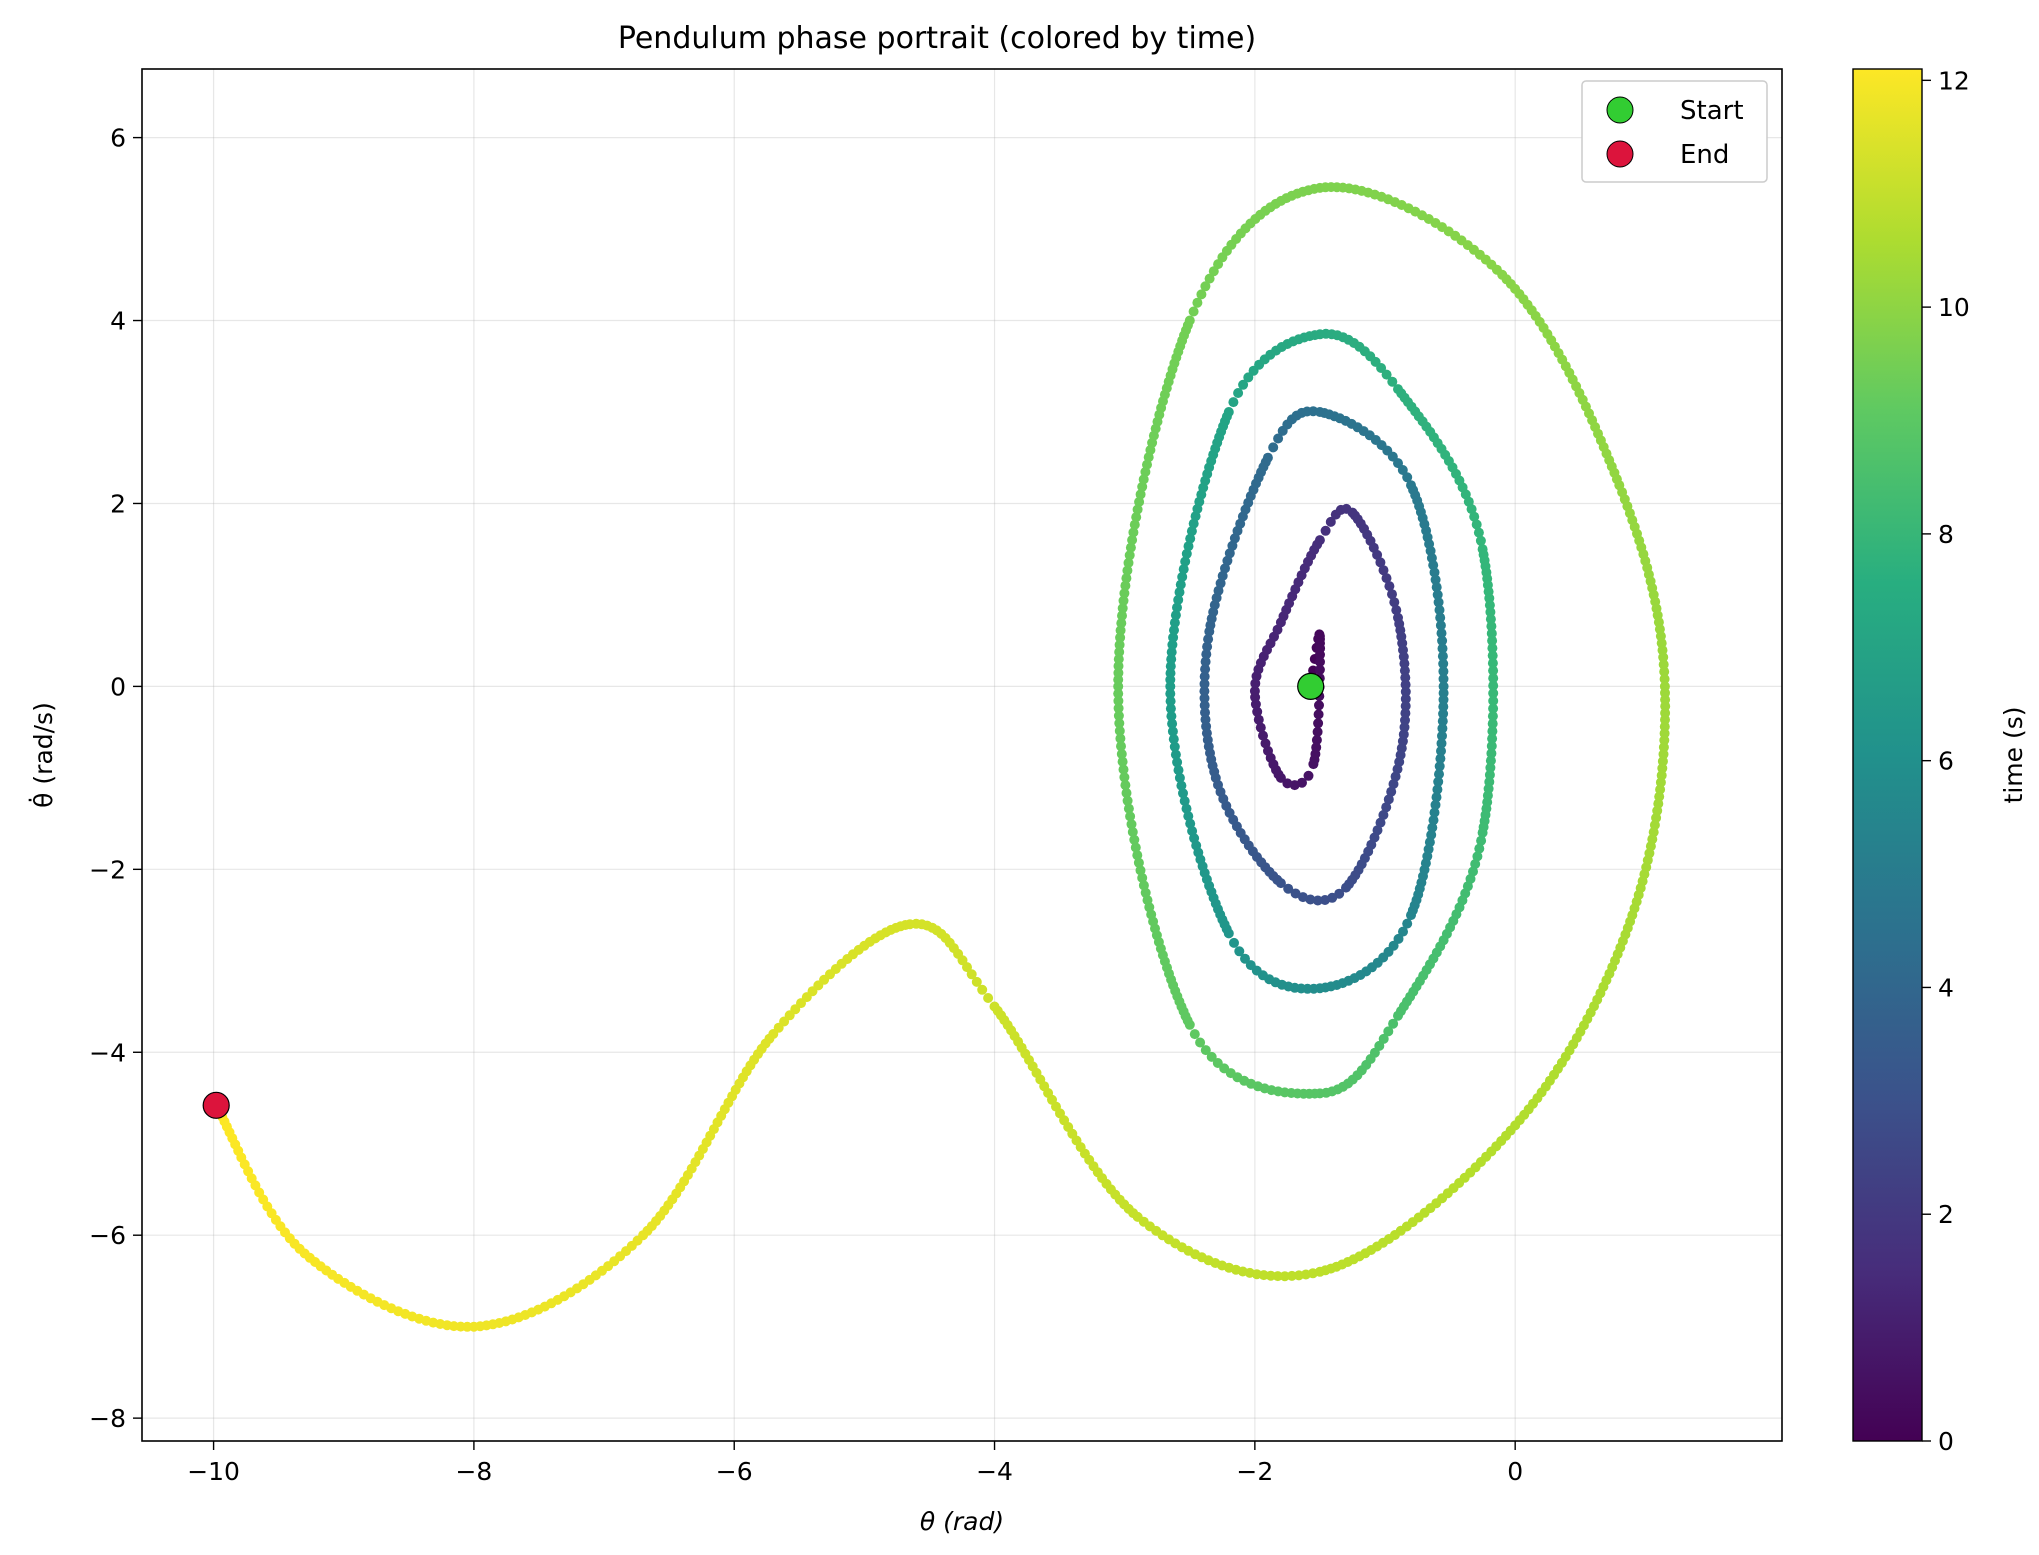 This screenshot has width=2039, height=1555. What do you see at coordinates (1674, 131) in the screenshot?
I see `legend: Start End` at bounding box center [1674, 131].